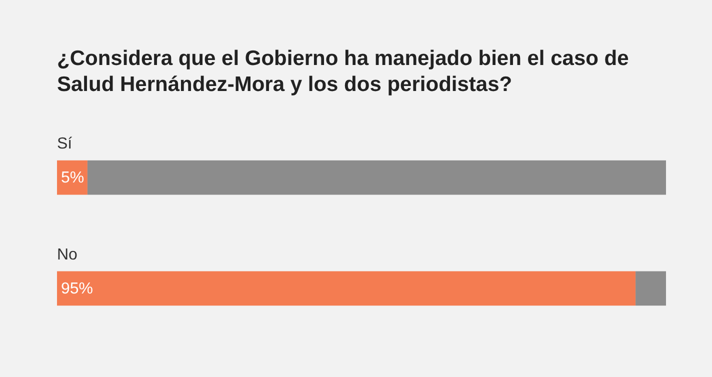 The height and width of the screenshot is (377, 712). What do you see at coordinates (67, 255) in the screenshot?
I see `y-tick-label: No` at bounding box center [67, 255].